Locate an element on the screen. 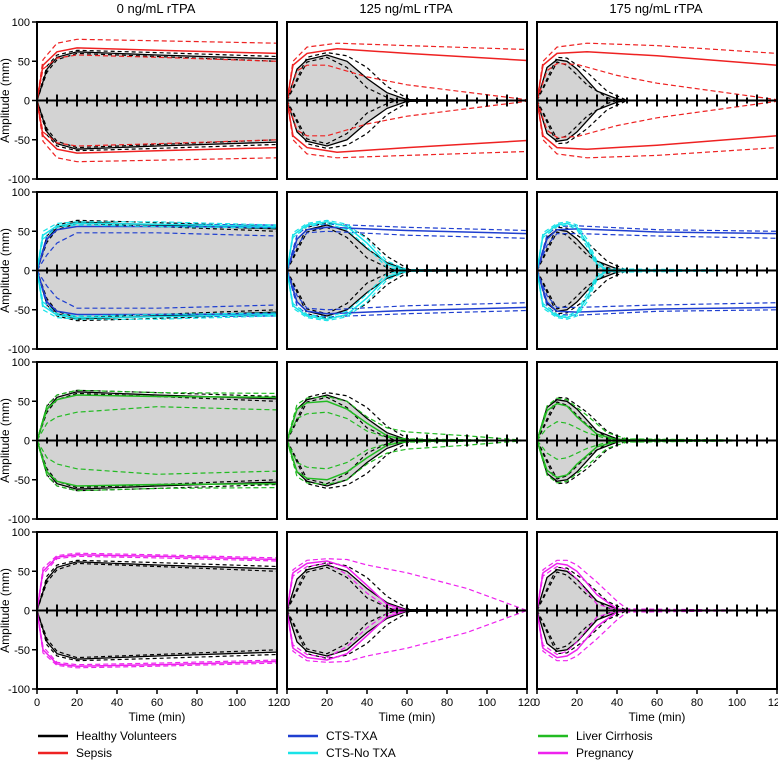 This screenshot has height=765, width=778. x-tick-label: 120 is located at coordinates (773, 703).